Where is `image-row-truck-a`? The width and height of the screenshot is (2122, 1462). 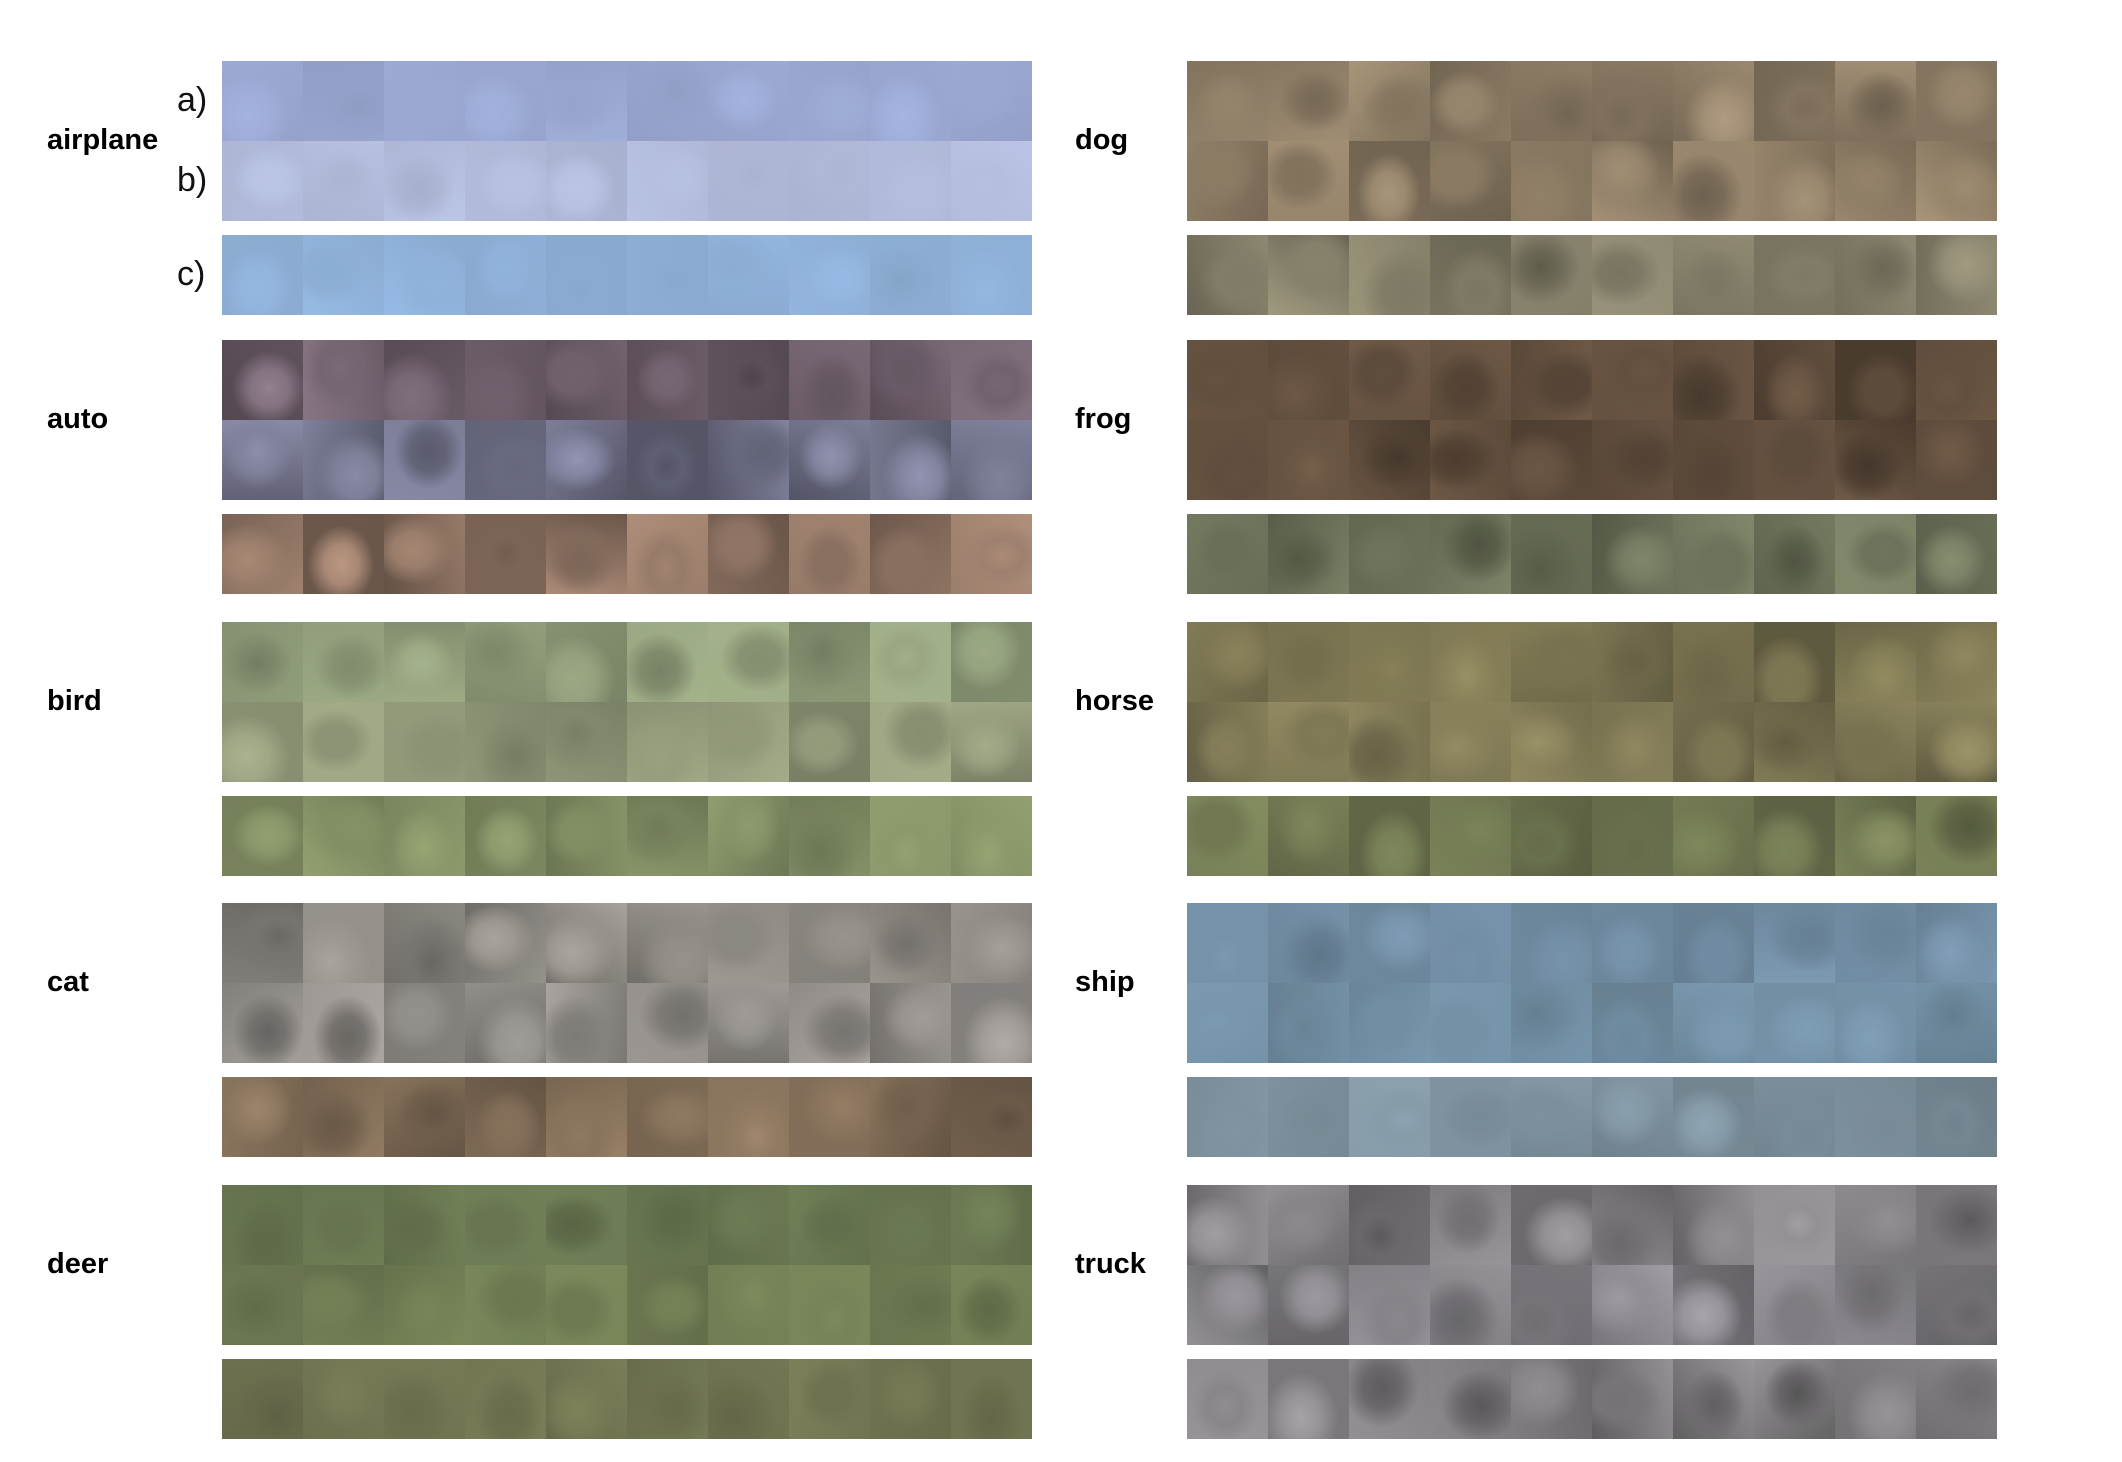
image-row-truck-a is located at coordinates (1592, 1225).